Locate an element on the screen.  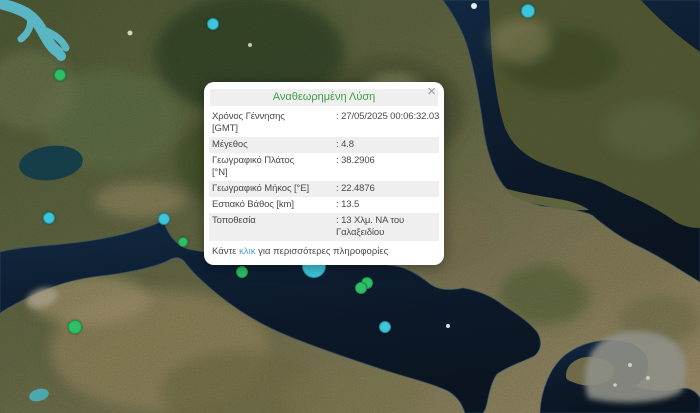
footer-suffix: για περισσότερες πληροφορίες is located at coordinates (322, 251).